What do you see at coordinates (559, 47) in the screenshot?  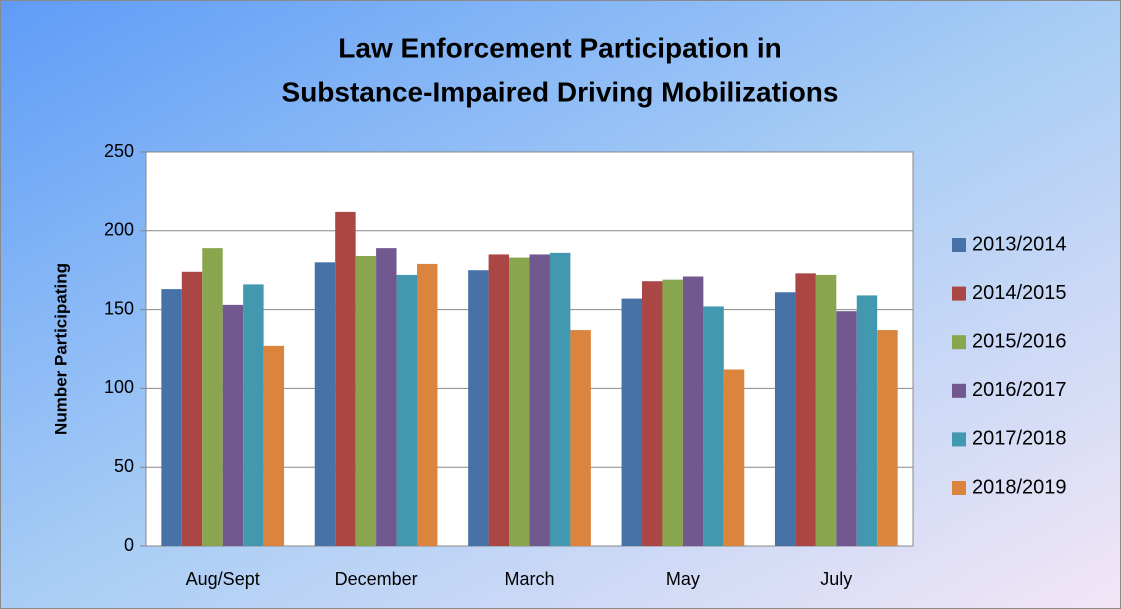 I see `chart-title: Law Enforcement Participation in` at bounding box center [559, 47].